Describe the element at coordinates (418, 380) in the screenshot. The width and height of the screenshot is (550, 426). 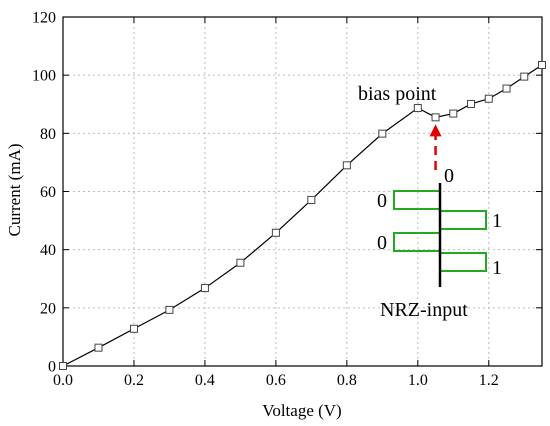
I see `x-tick-label: 1.0` at that location.